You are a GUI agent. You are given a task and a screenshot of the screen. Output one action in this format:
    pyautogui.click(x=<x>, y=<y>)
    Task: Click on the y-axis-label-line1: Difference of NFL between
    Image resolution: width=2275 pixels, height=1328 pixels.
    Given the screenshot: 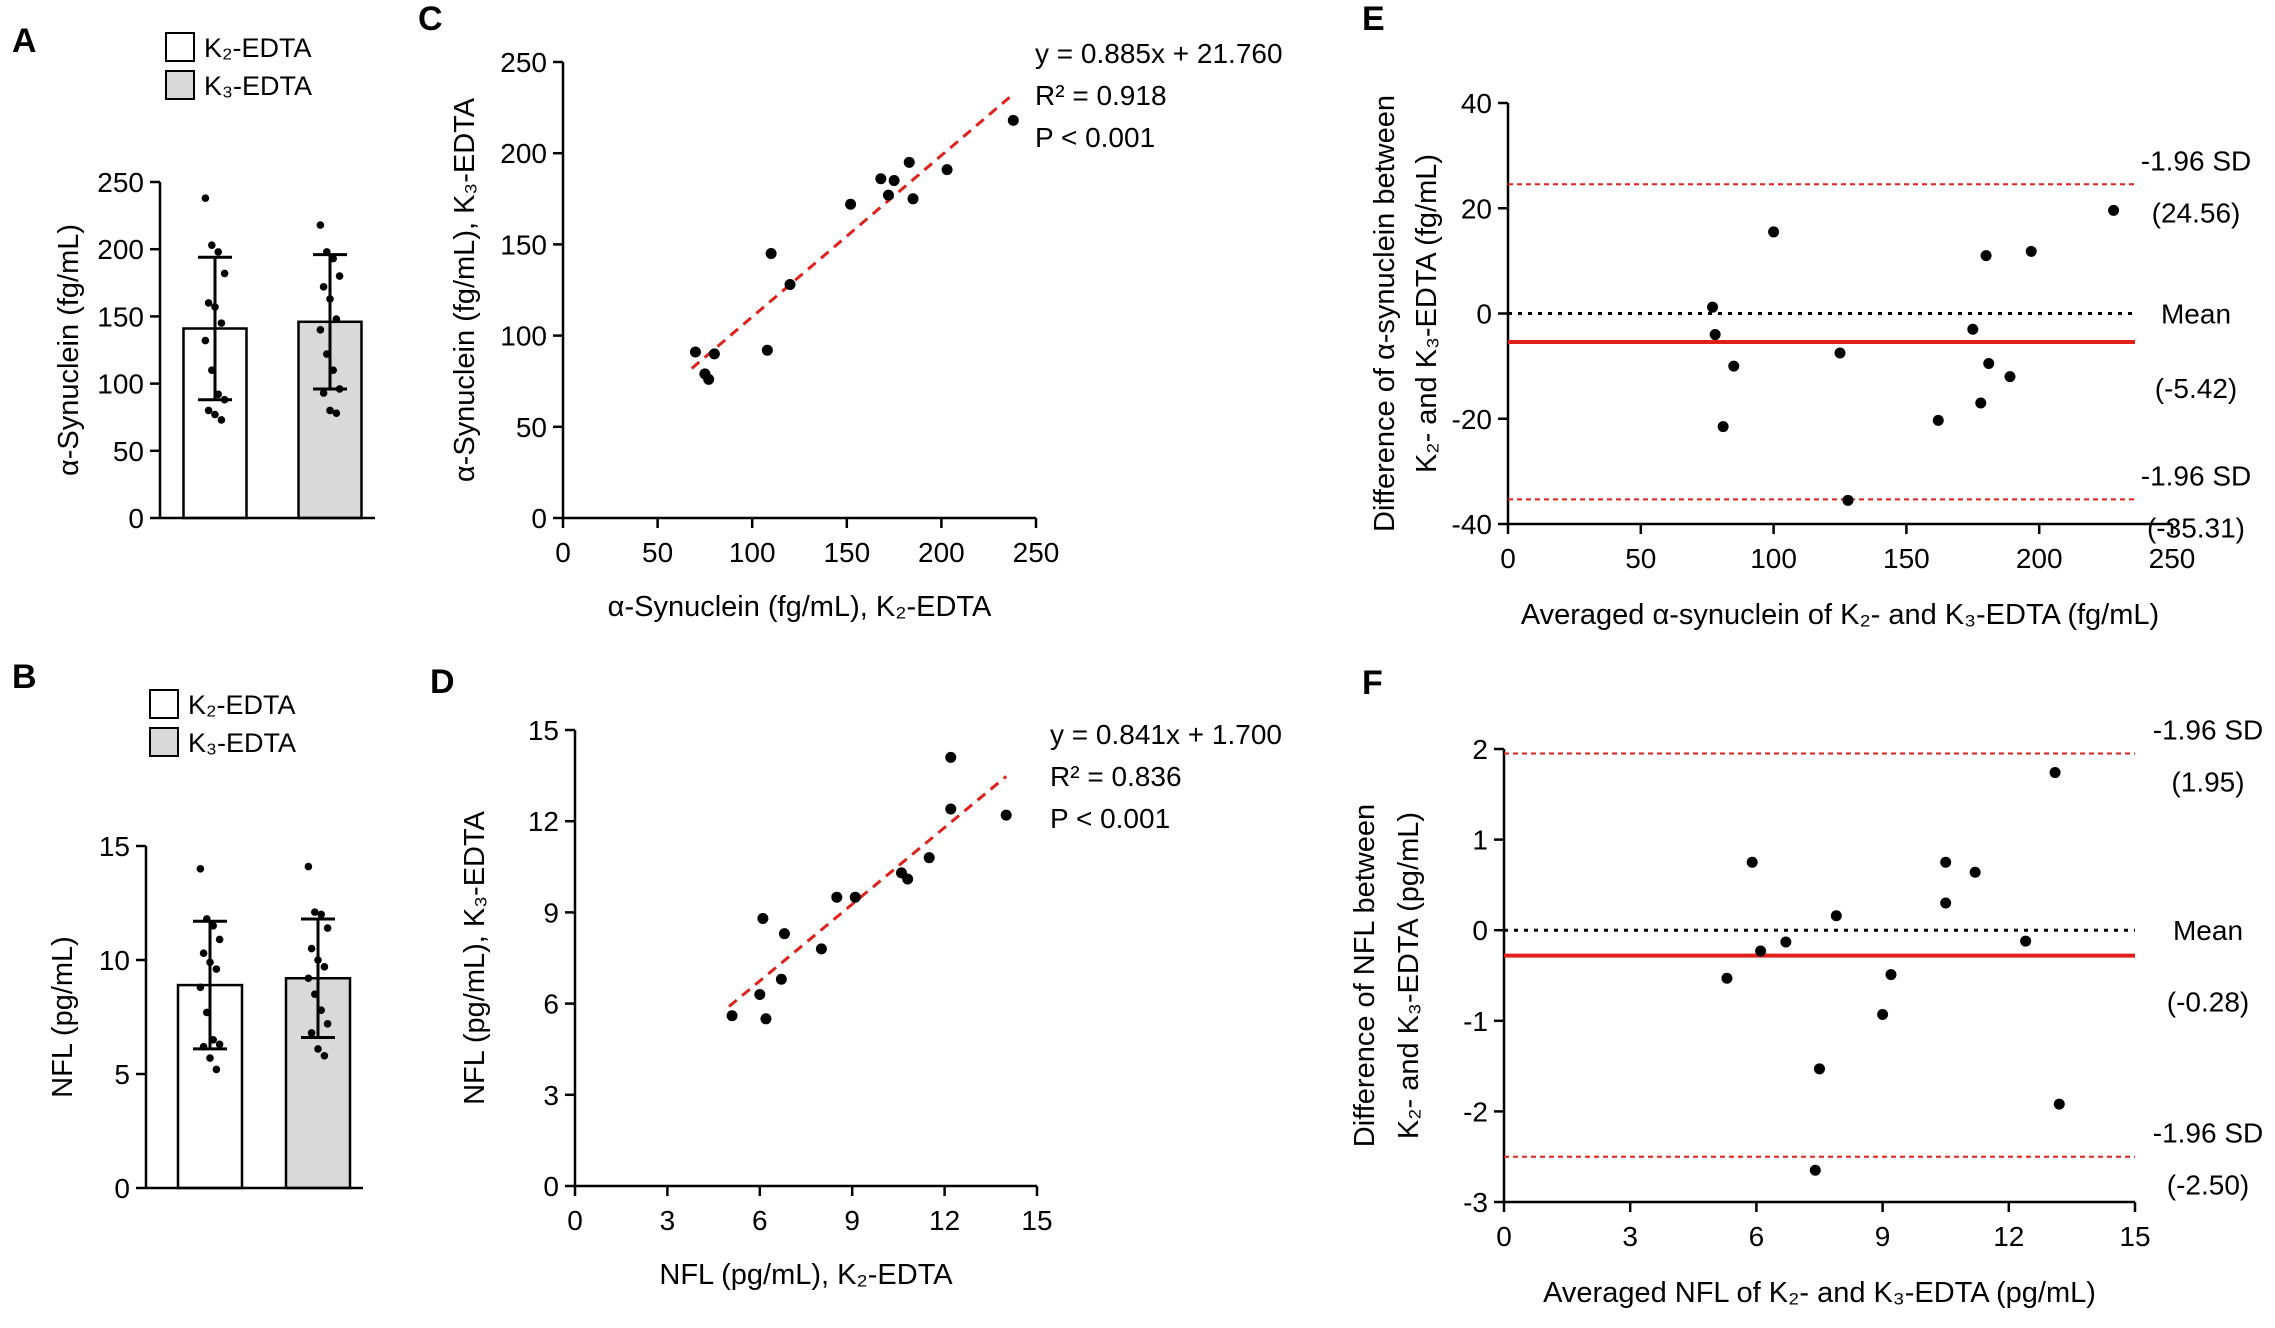 What is the action you would take?
    pyautogui.click(x=1365, y=975)
    